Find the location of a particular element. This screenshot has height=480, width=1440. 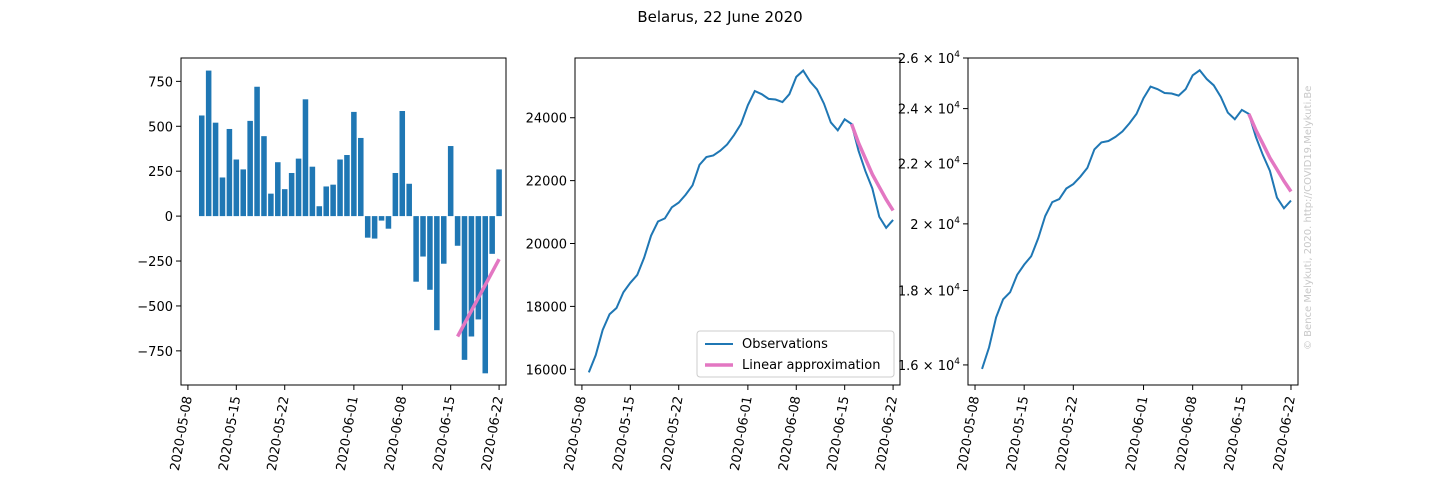

y-tick-label: 1.6 × 10⁴ is located at coordinates (929, 365).